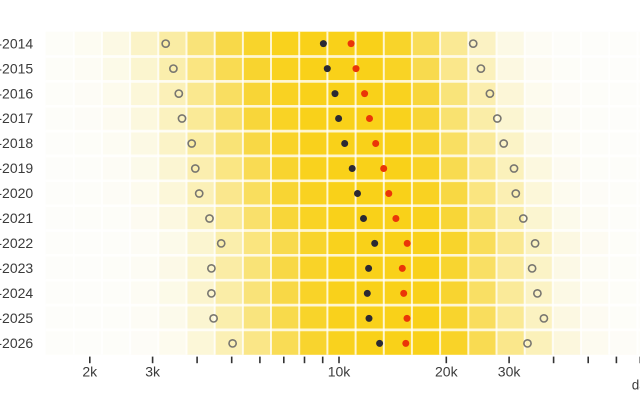 This screenshot has width=640, height=400. Describe the element at coordinates (90, 371) in the screenshot. I see `svg-text: 2k` at that location.